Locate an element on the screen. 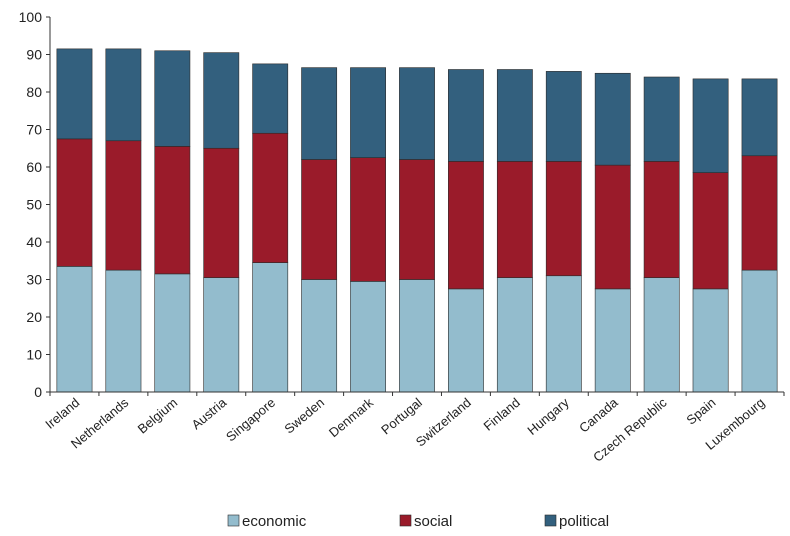 This screenshot has height=536, width=790. y-tick-label: 20 is located at coordinates (34, 317).